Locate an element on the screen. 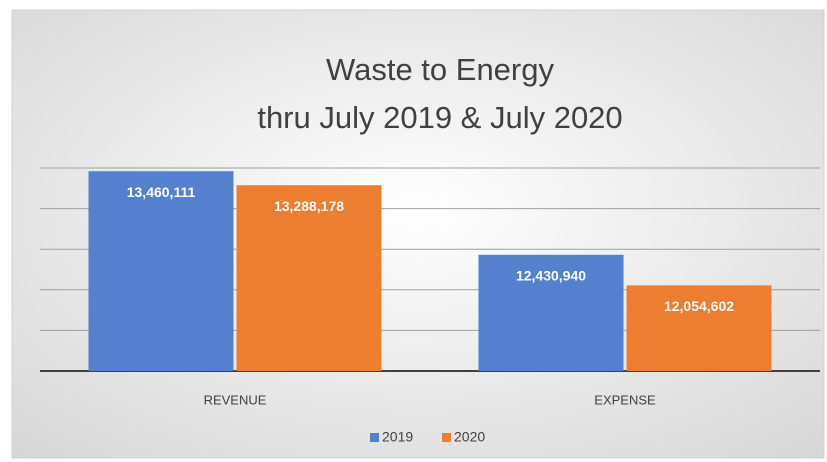 Image resolution: width=827 pixels, height=462 pixels. data-label: 12,054,602 is located at coordinates (699, 306).